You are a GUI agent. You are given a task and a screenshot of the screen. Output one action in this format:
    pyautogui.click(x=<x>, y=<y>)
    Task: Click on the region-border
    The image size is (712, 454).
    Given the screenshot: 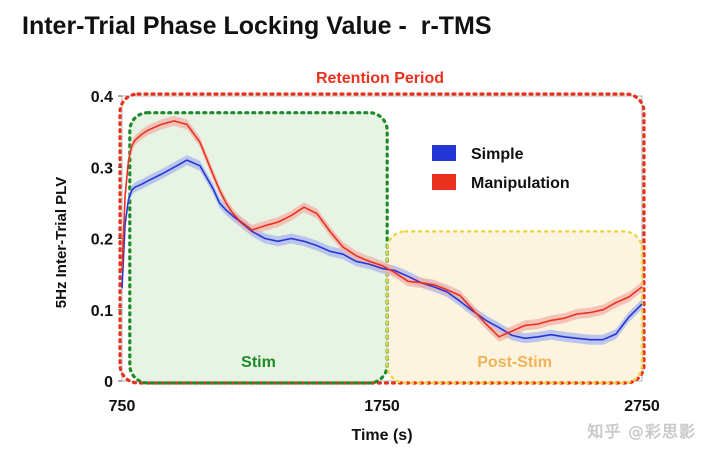 What is the action you would take?
    pyautogui.click(x=515, y=307)
    